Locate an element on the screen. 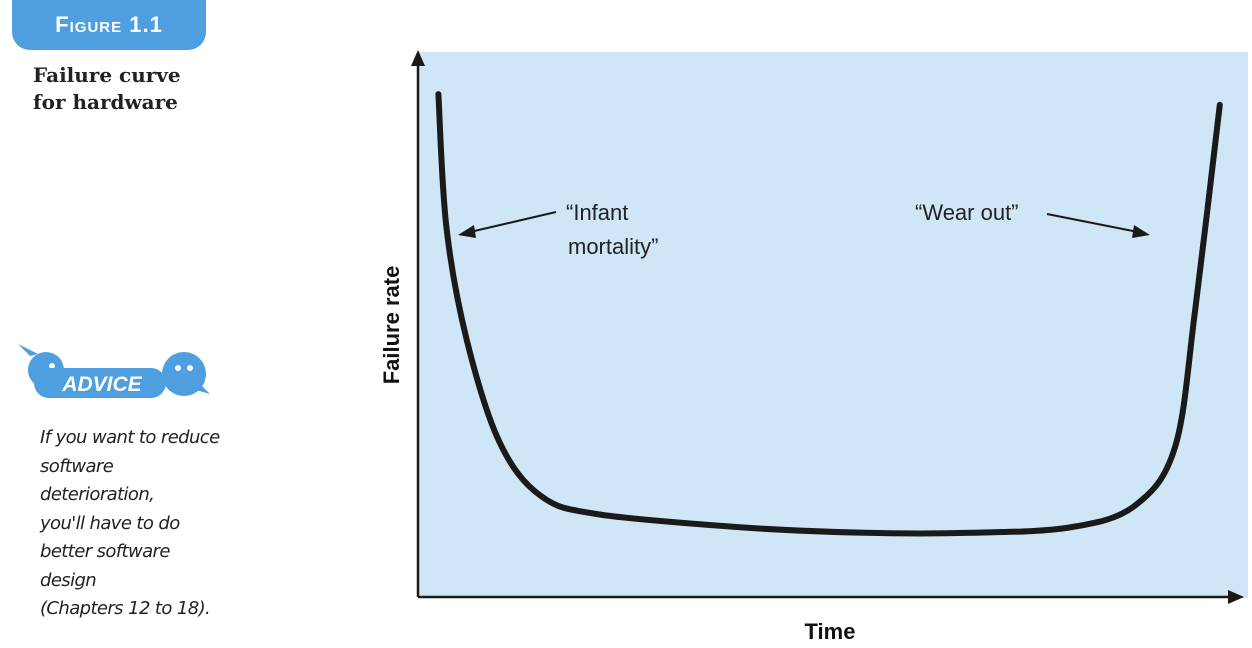 This screenshot has height=648, width=1252. advice-badge-label: ADVICE is located at coordinates (101, 384).